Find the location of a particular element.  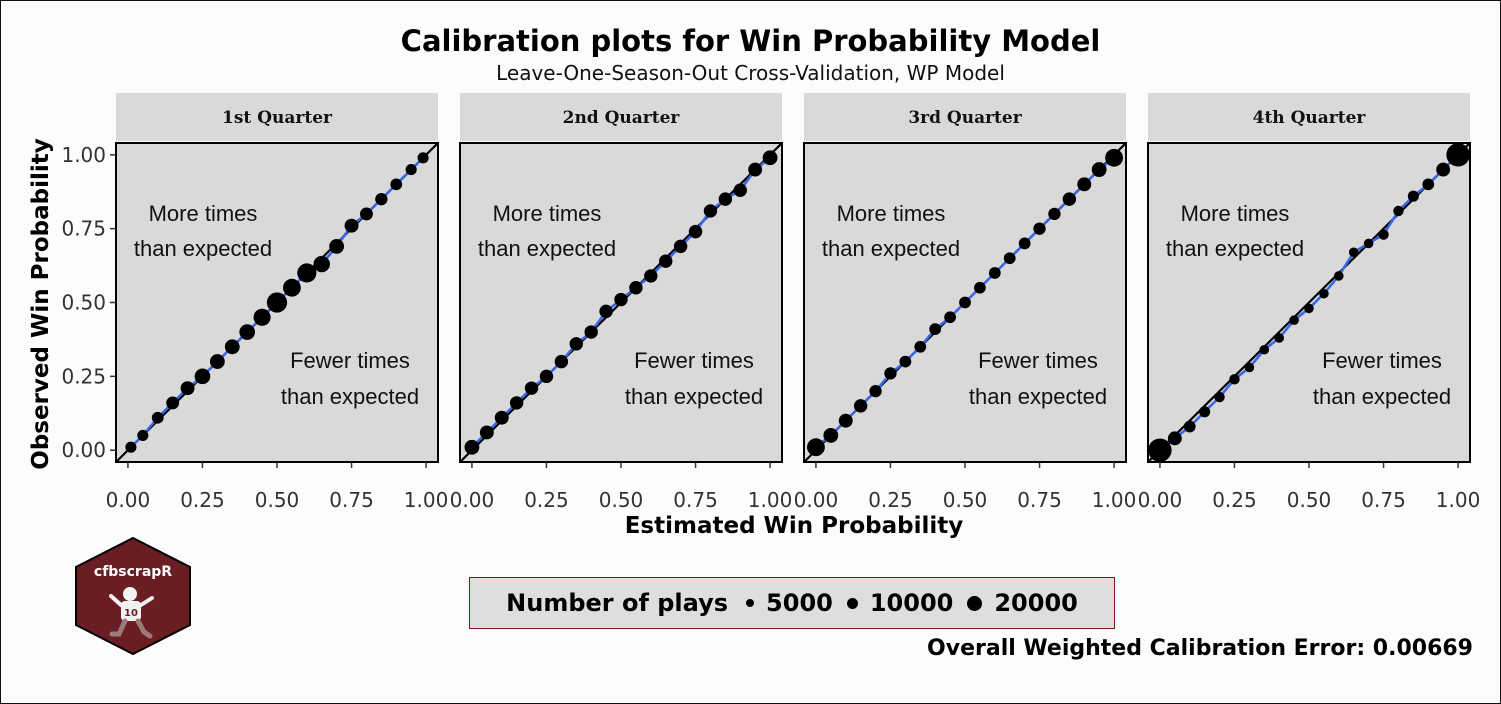

legend-item-5000: 5000 is located at coordinates (789, 603).